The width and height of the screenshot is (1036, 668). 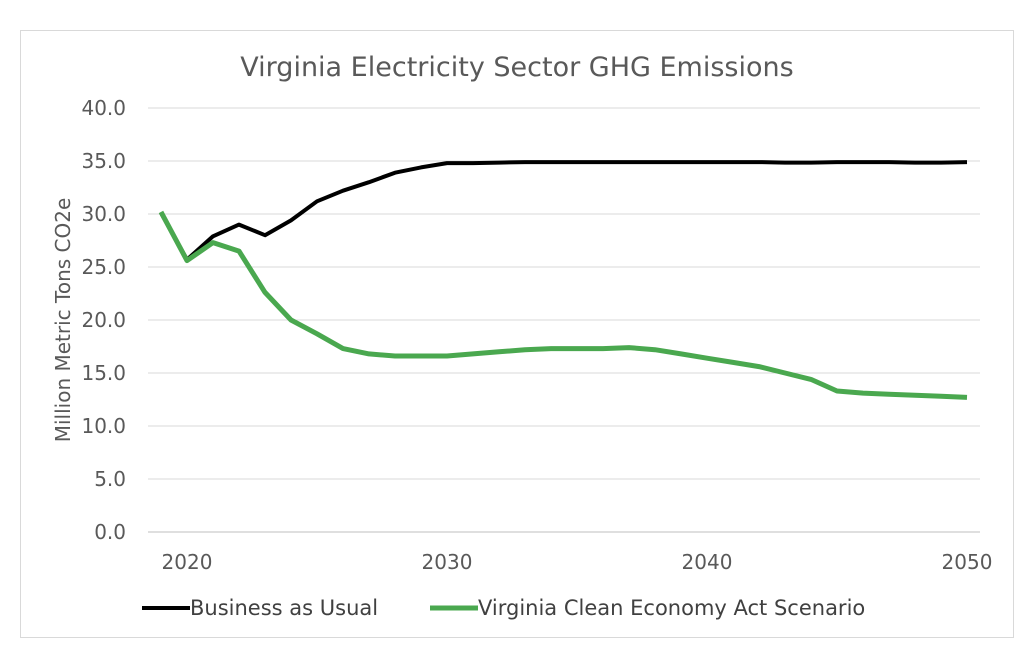 I want to click on y-tick-label: 0.0, so click(x=110, y=532).